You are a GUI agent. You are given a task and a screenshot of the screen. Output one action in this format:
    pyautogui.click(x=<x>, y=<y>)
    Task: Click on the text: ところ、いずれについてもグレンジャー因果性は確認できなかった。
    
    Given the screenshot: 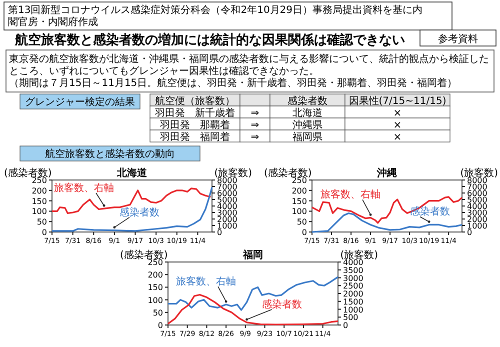 What is the action you would take?
    pyautogui.click(x=164, y=71)
    